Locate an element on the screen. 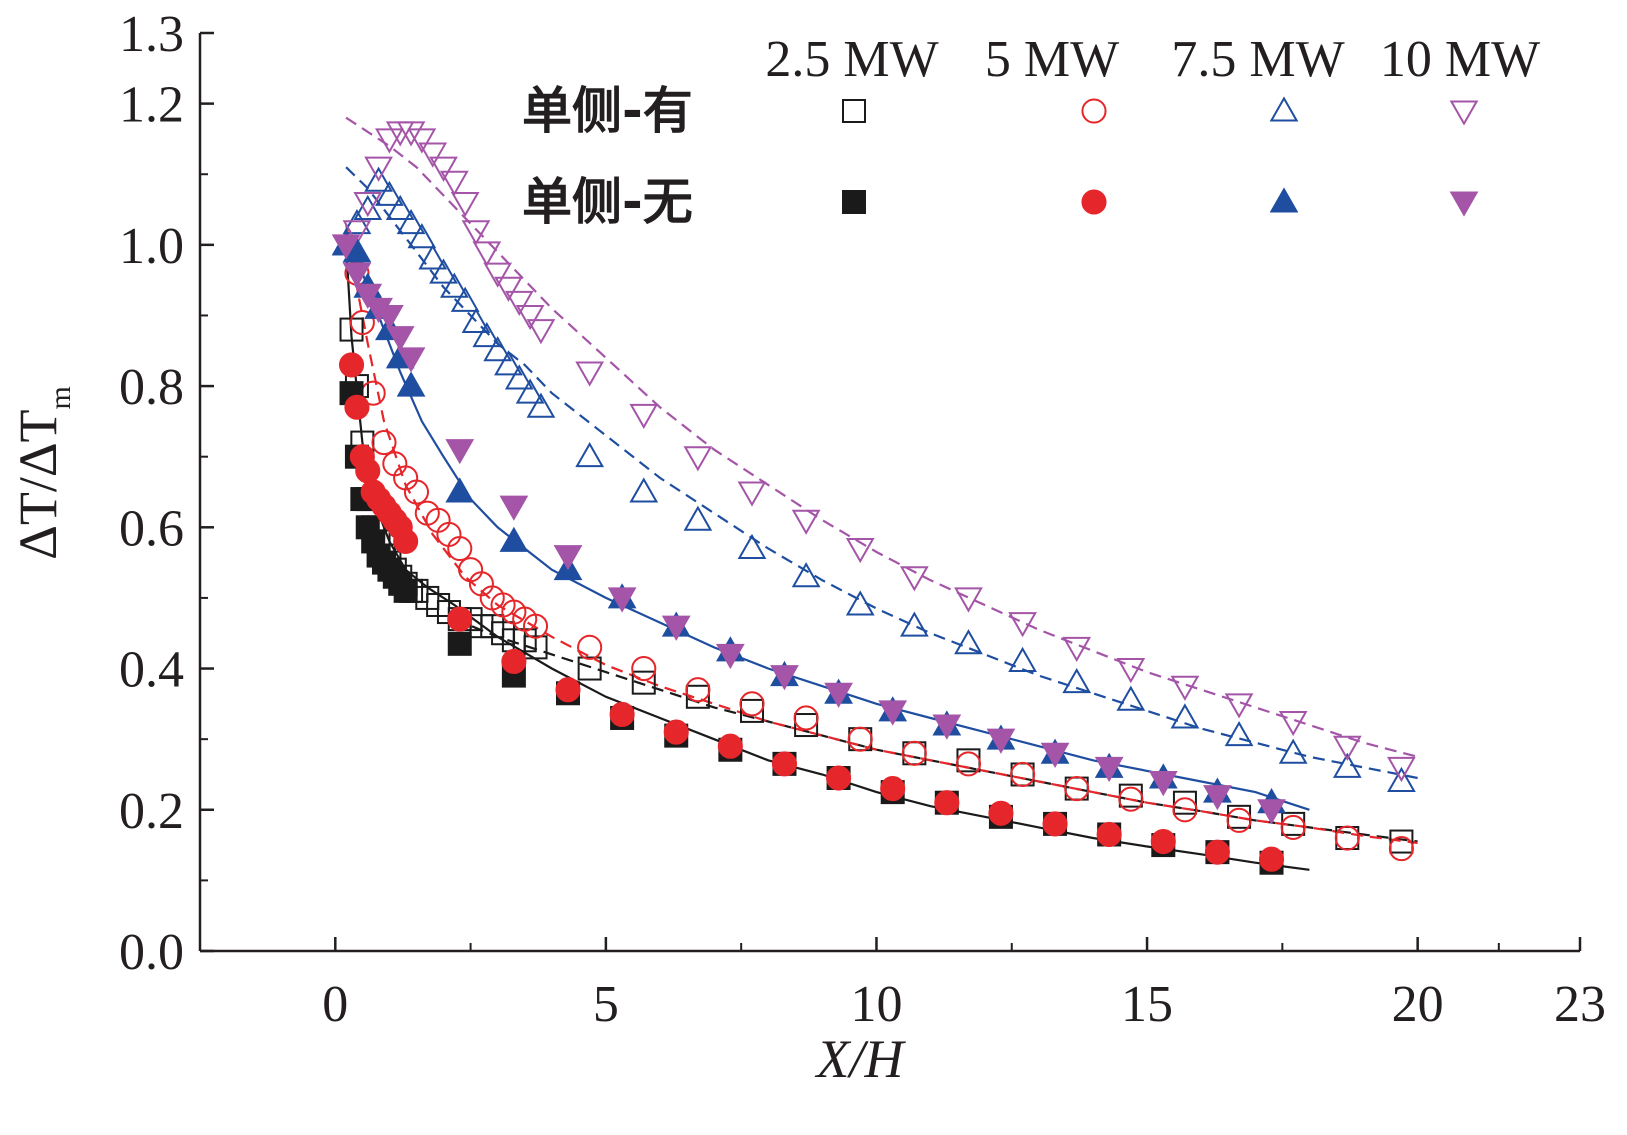 Image resolution: width=1627 pixels, height=1135 pixels. legend-column-label: 5 MW is located at coordinates (1052, 59).